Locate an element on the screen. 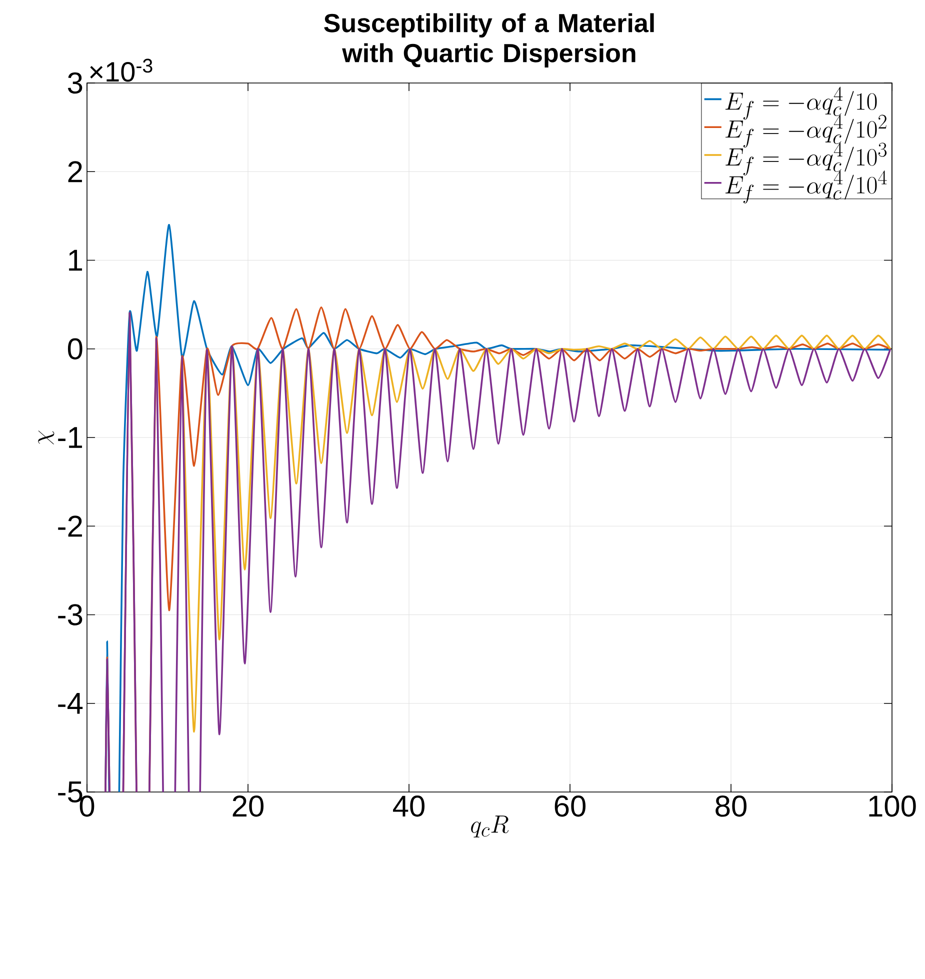  y-tick-label: 2 is located at coordinates (75, 171).